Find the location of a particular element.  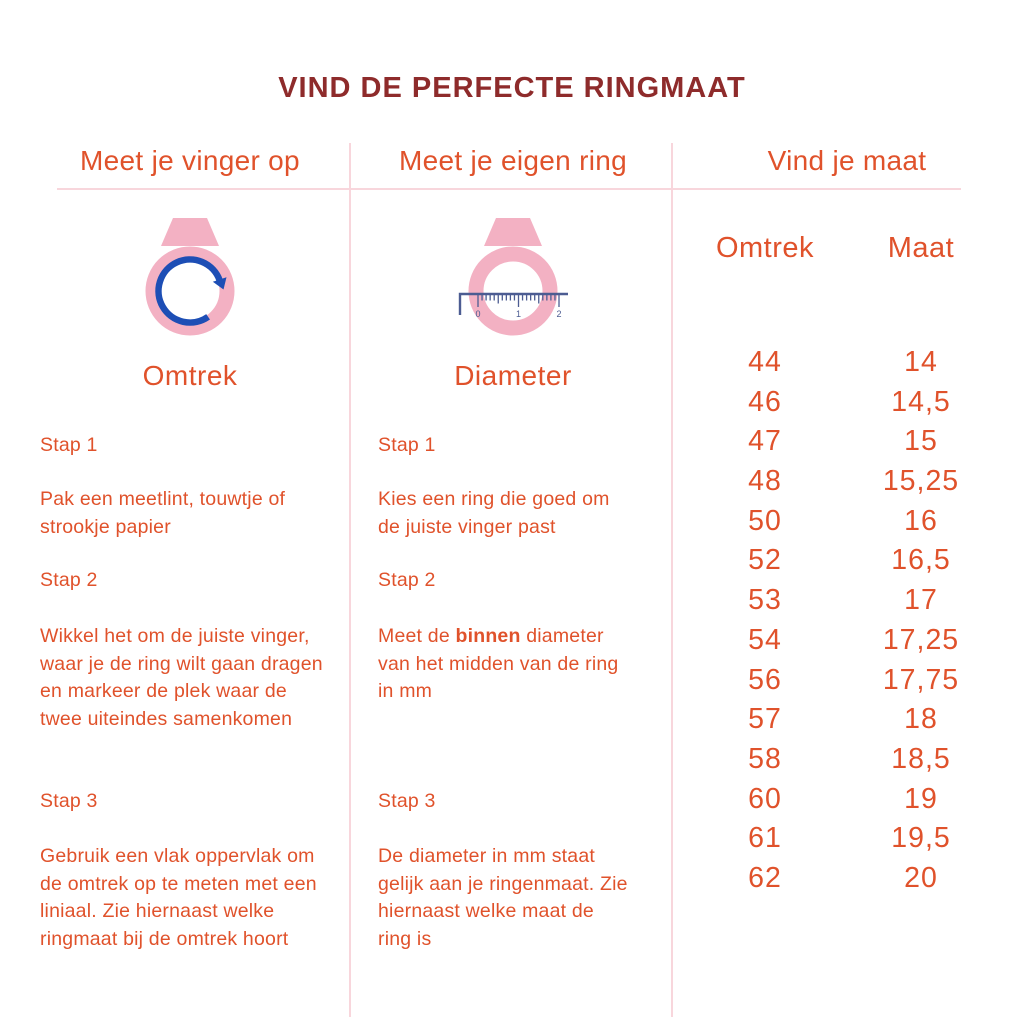

size-table-header: Omtrek Maat is located at coordinates (846, 248).